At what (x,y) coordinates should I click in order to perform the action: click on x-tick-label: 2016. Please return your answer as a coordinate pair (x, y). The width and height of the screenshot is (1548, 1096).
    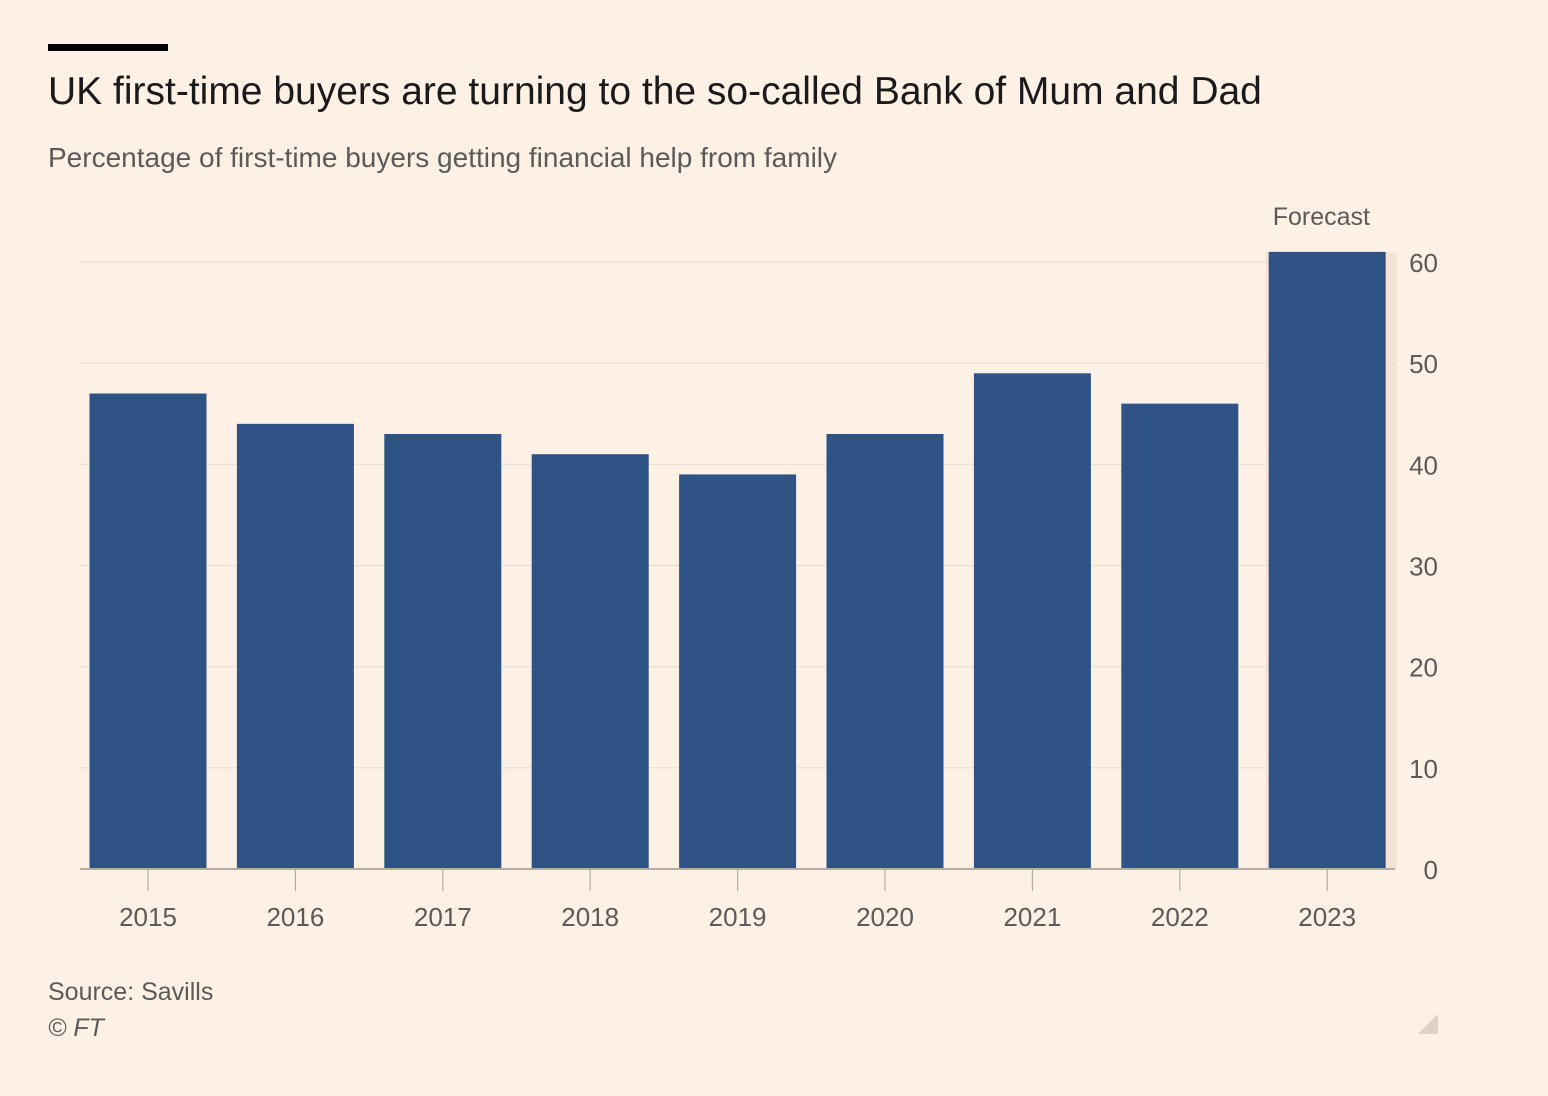
    Looking at the image, I should click on (295, 917).